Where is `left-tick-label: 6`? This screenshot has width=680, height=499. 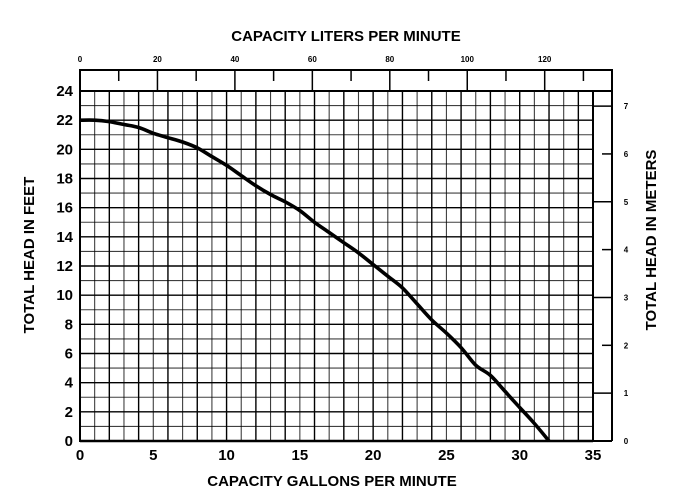 left-tick-label: 6 is located at coordinates (69, 354).